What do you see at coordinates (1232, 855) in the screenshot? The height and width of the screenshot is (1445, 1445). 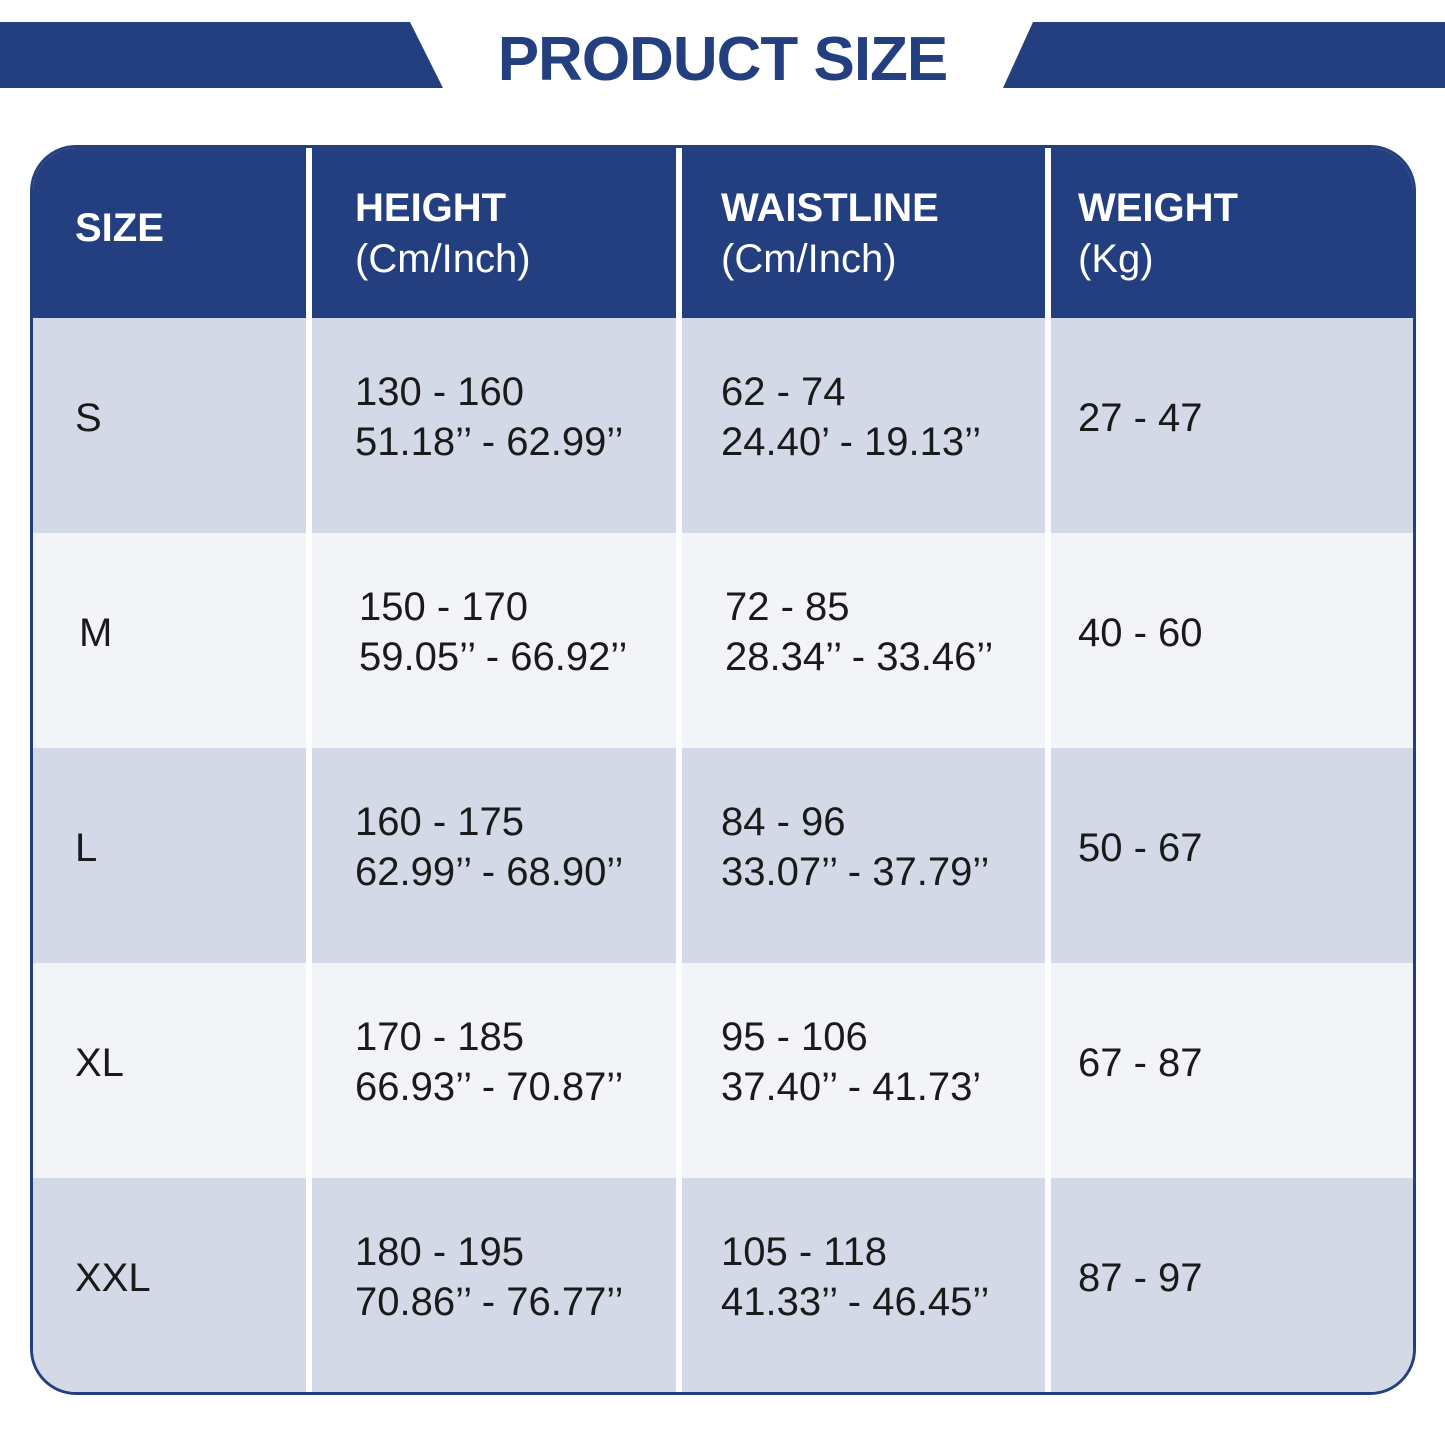 I see `table-cell: 50 - 67` at bounding box center [1232, 855].